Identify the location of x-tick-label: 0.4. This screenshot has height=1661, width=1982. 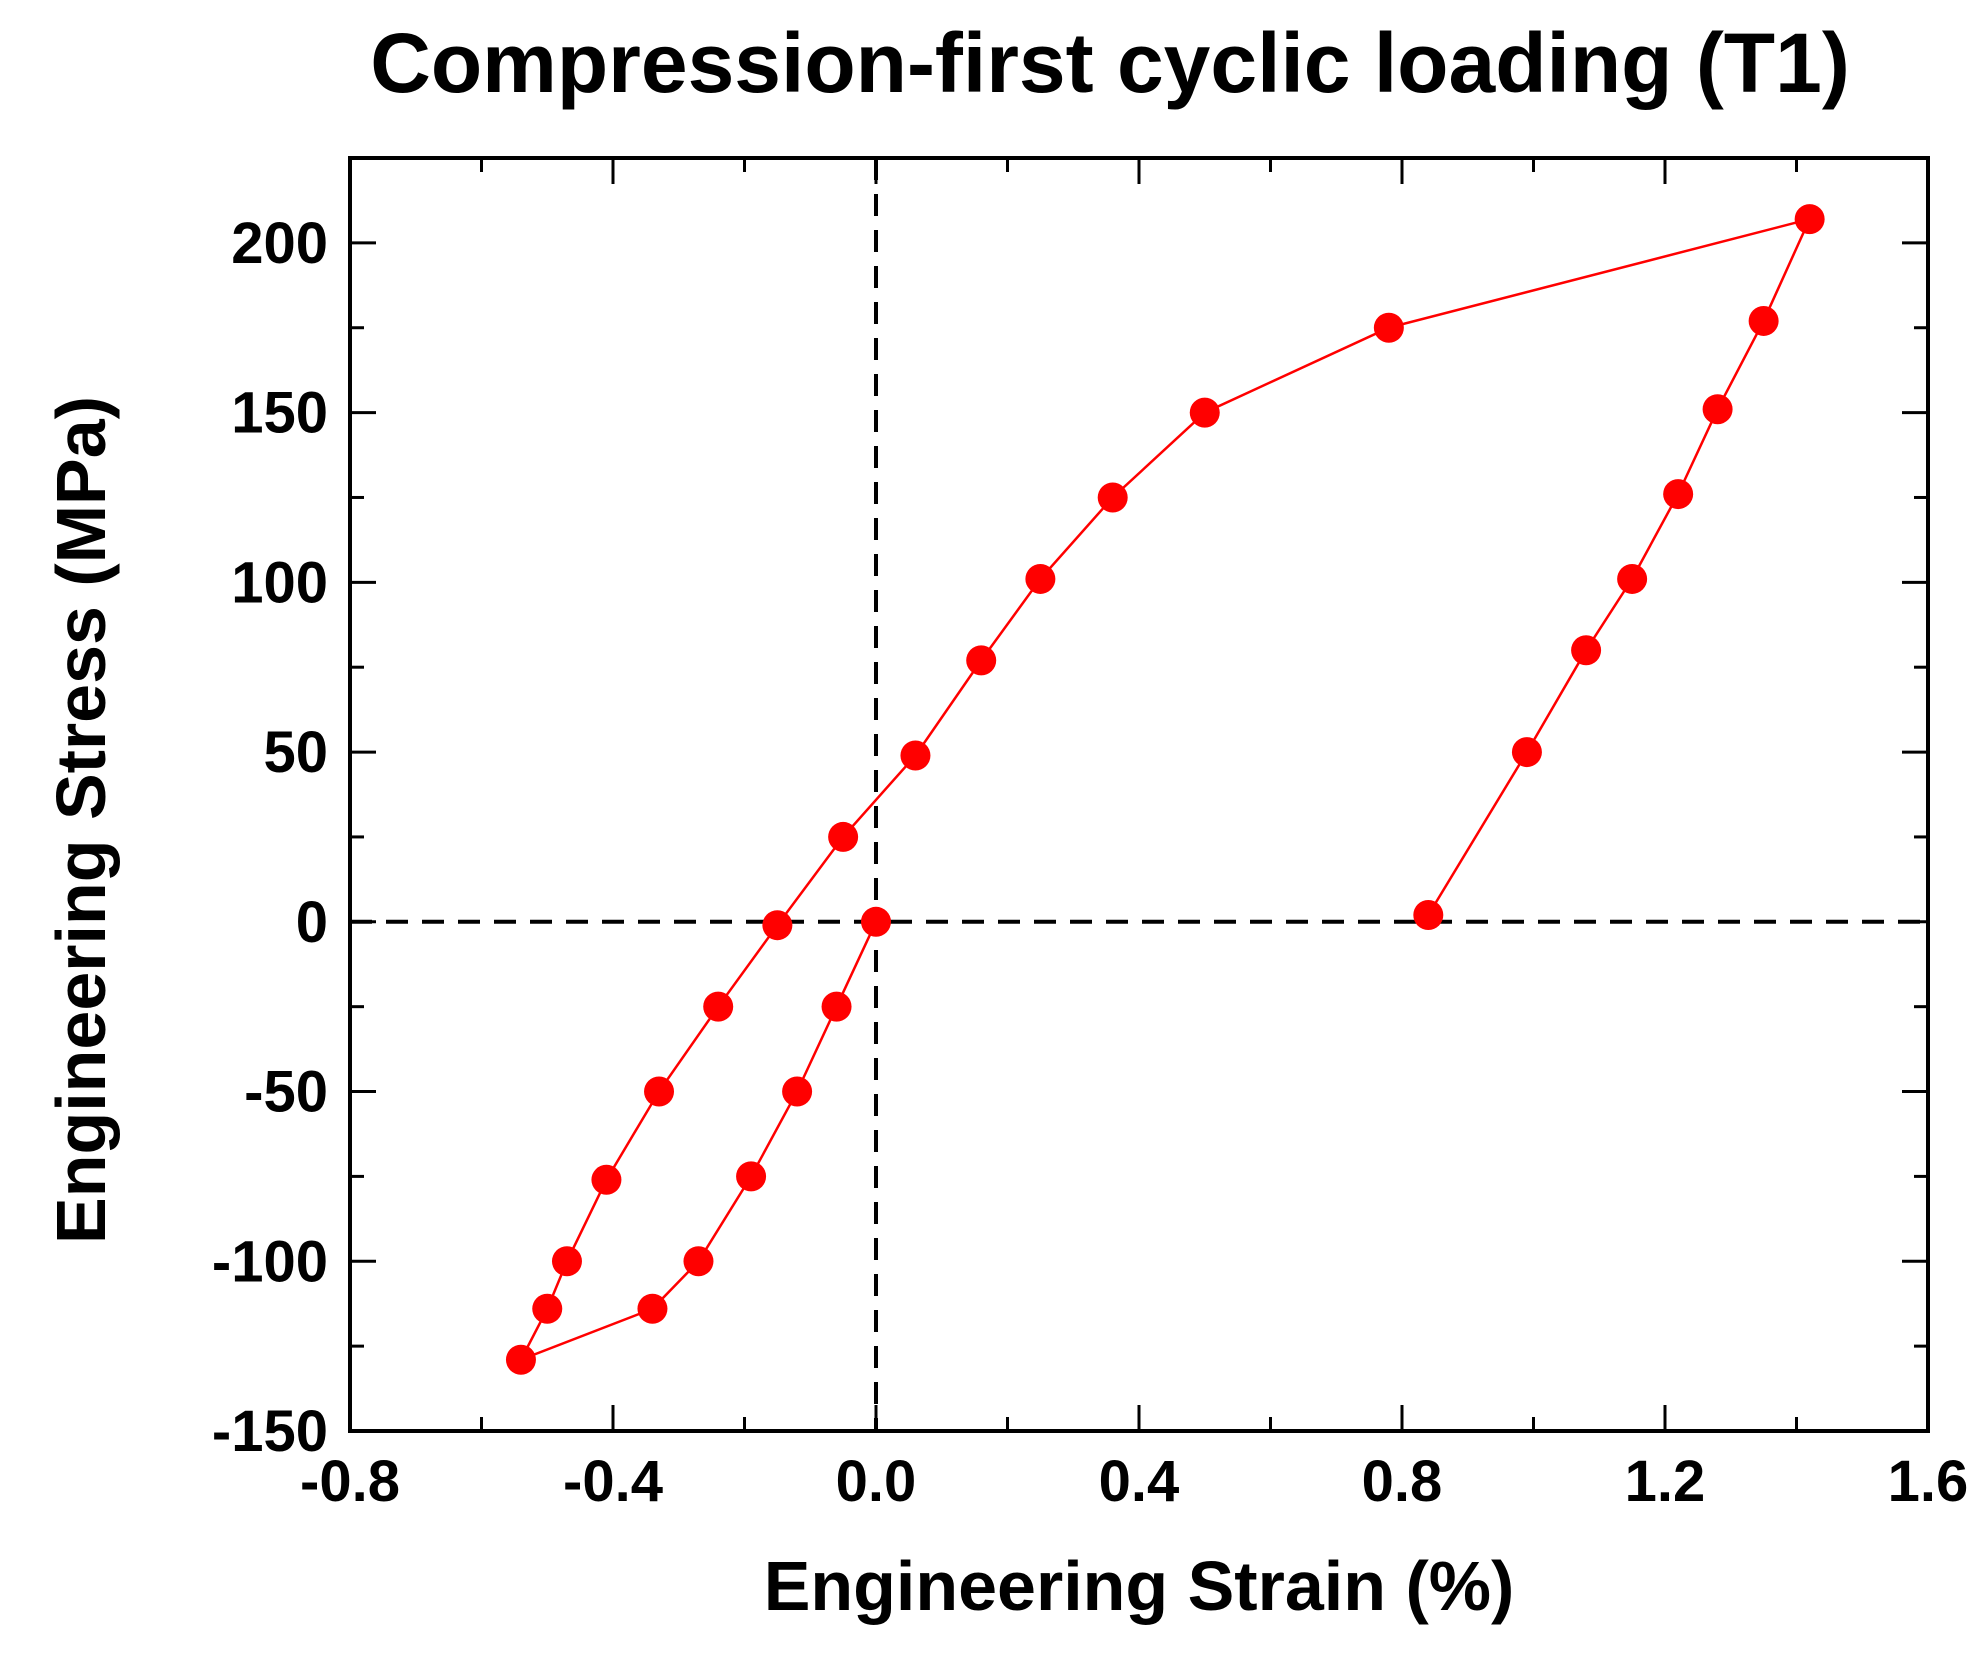
(1139, 1481).